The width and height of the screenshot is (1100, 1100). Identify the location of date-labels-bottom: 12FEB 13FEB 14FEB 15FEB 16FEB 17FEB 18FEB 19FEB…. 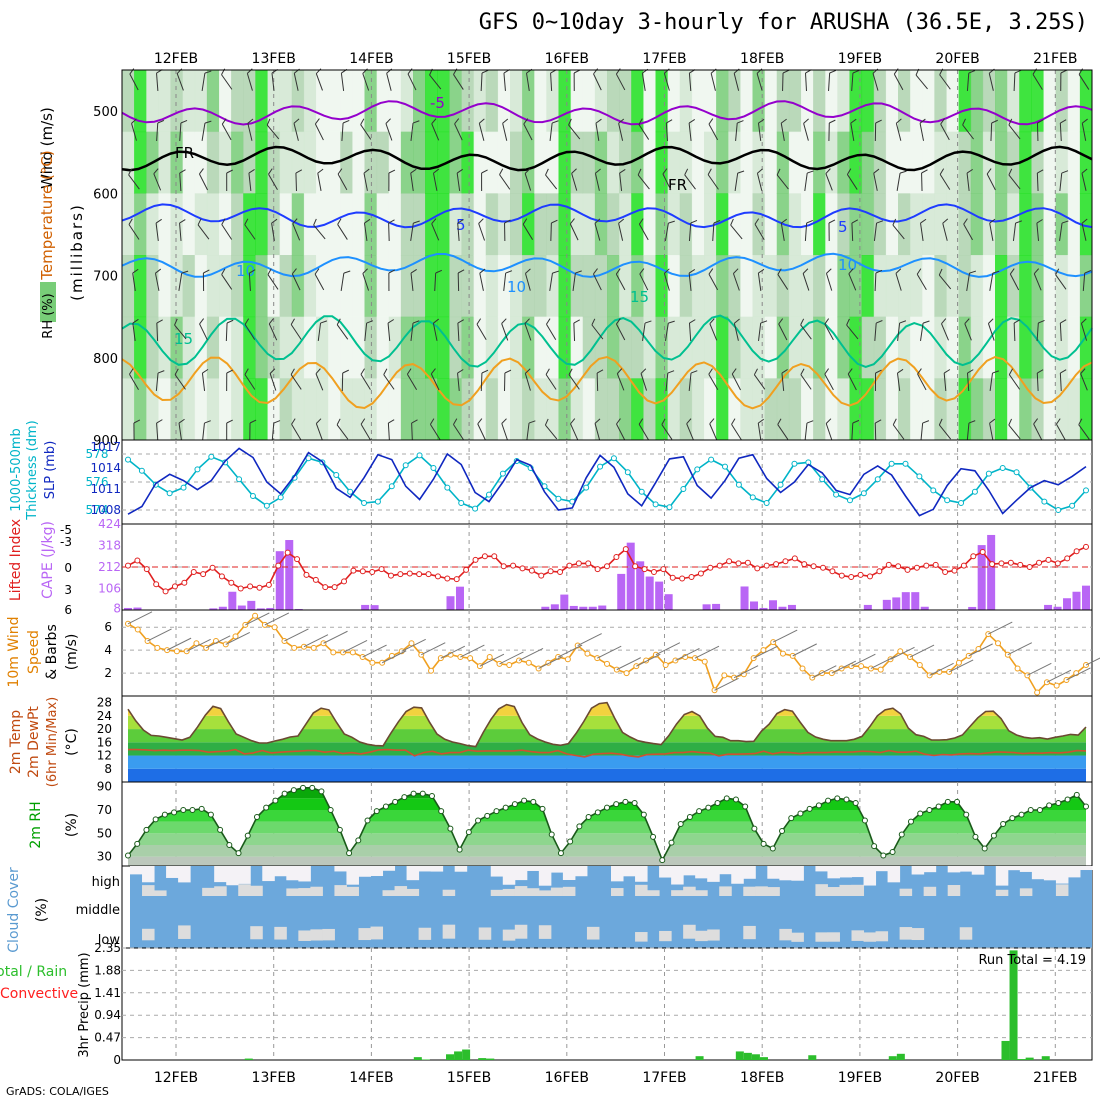
(616, 1078).